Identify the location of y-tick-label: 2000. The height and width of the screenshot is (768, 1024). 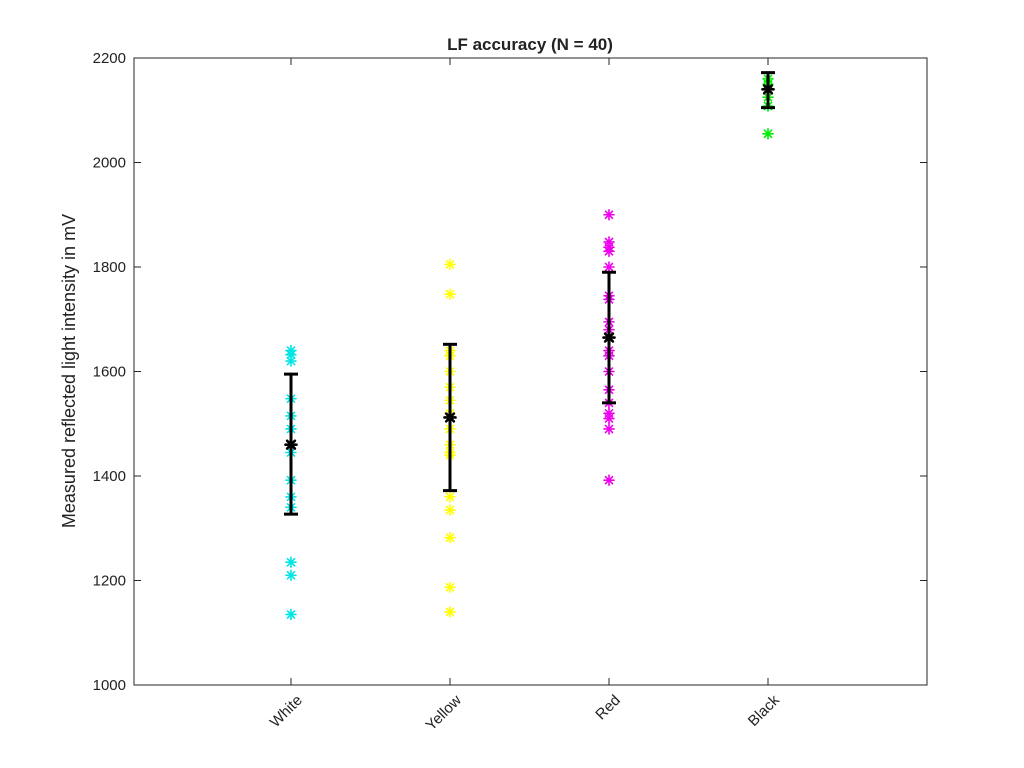
(109, 163).